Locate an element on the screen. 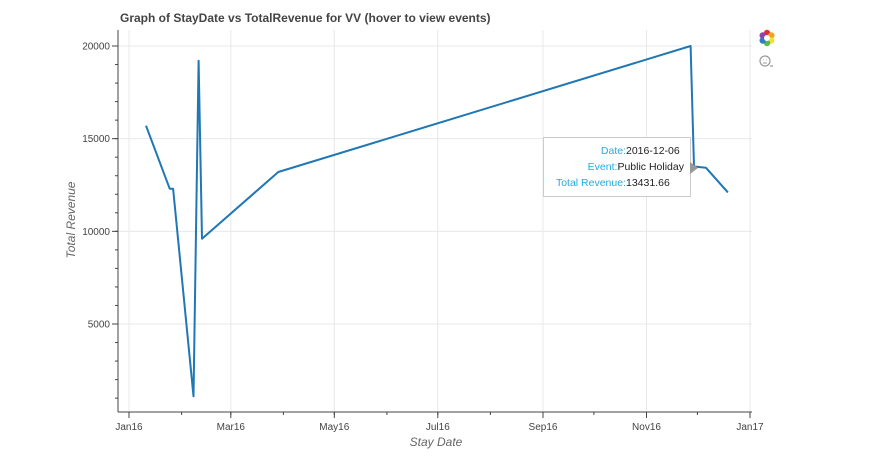  tooltip-row-event: Event: Public Holiday is located at coordinates (617, 167).